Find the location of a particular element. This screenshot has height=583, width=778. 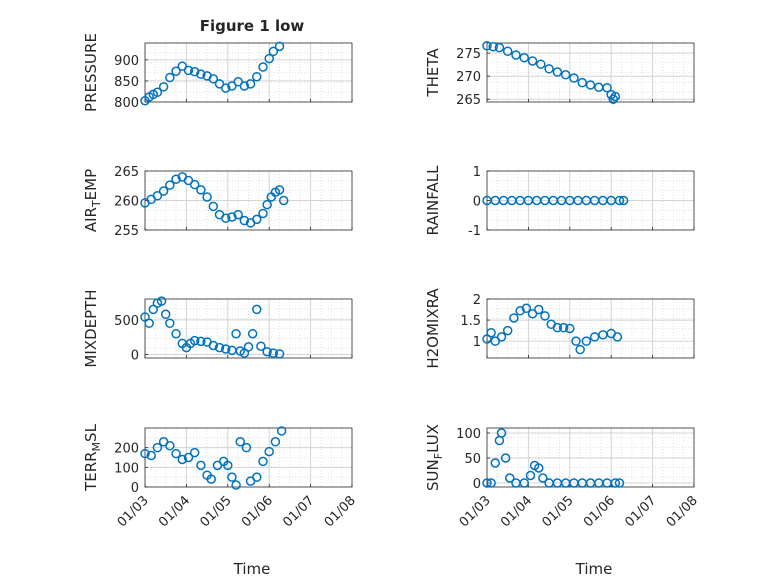

axes-box is located at coordinates (248, 72).